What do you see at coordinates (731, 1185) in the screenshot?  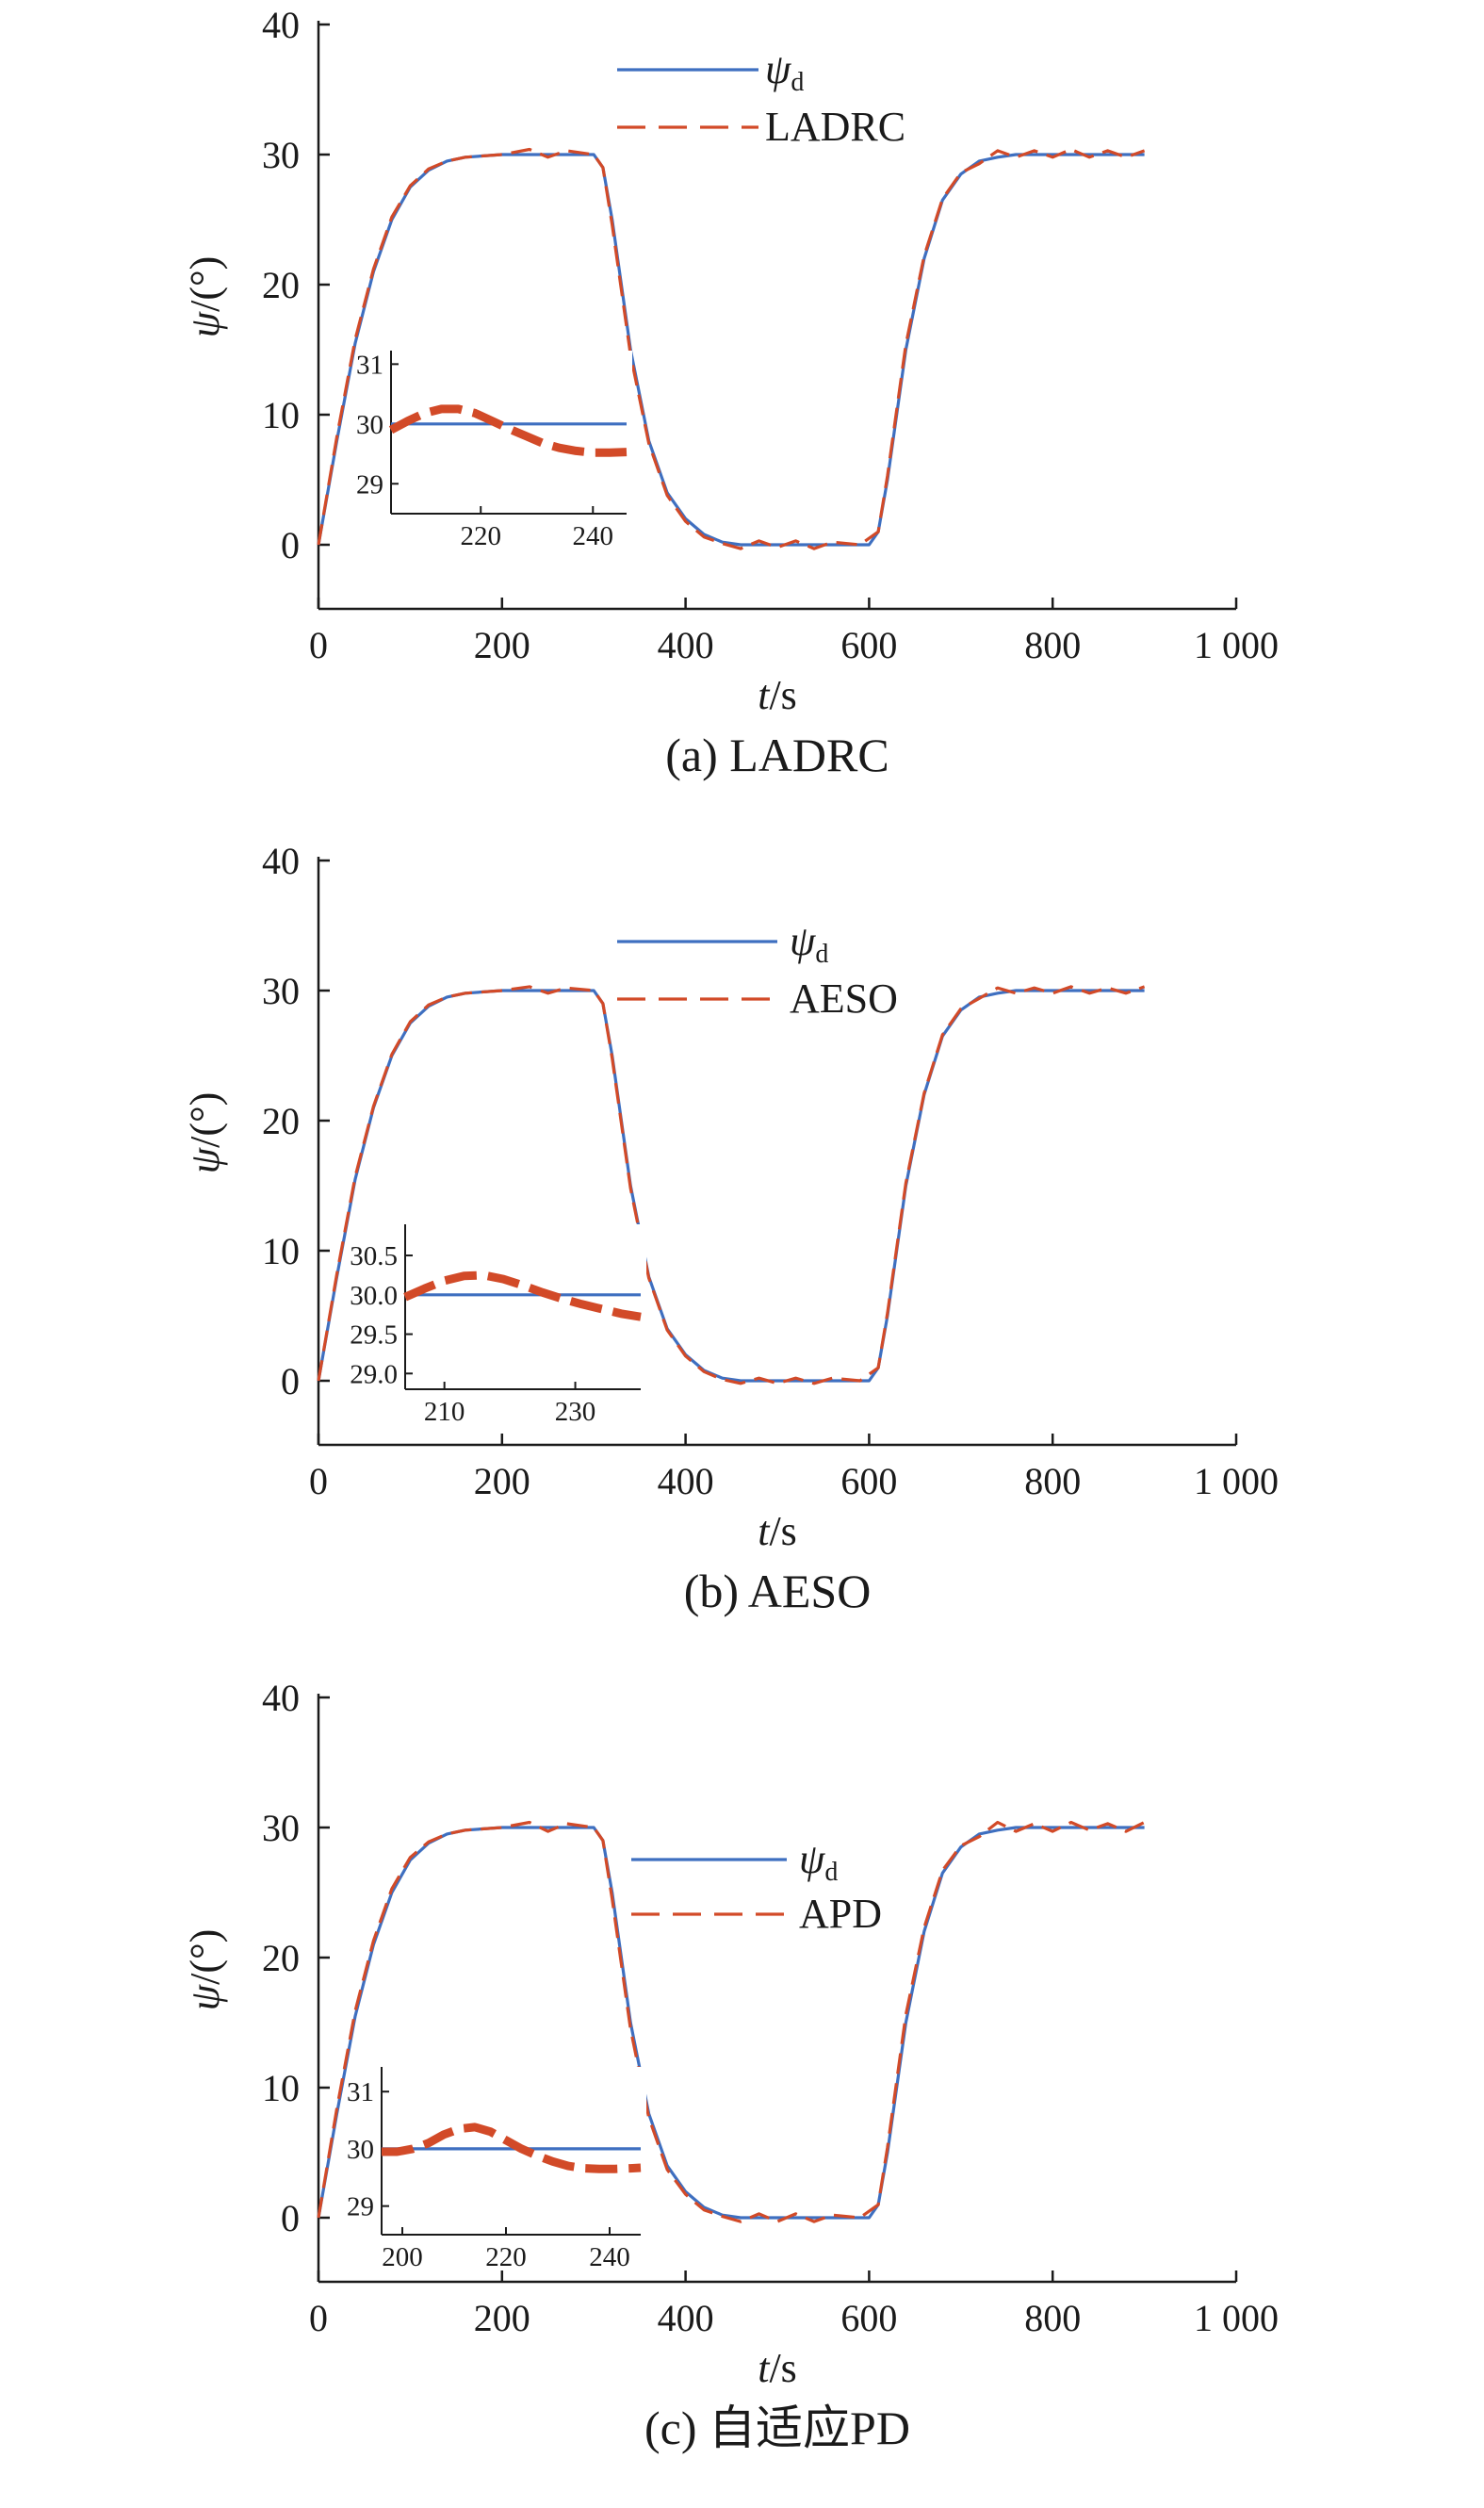 I see `series-line-aeso` at bounding box center [731, 1185].